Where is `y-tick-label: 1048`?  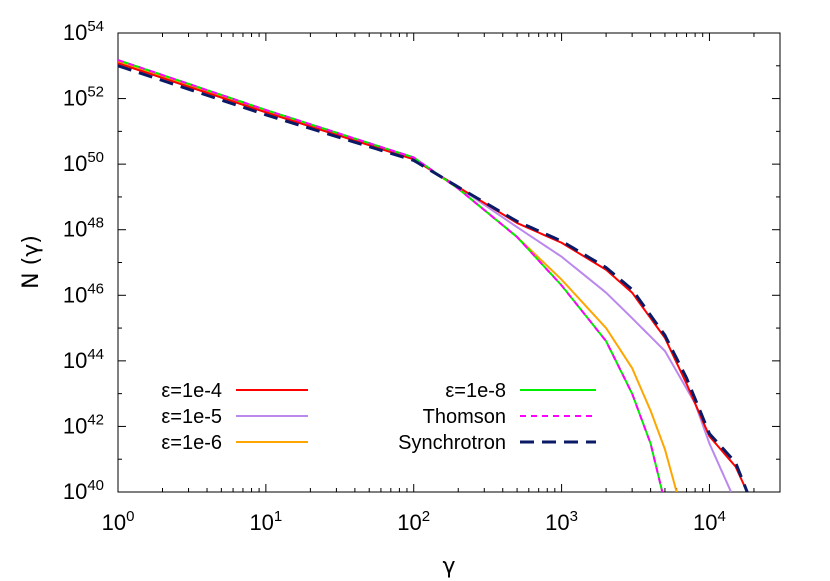 y-tick-label: 1048 is located at coordinates (83, 228).